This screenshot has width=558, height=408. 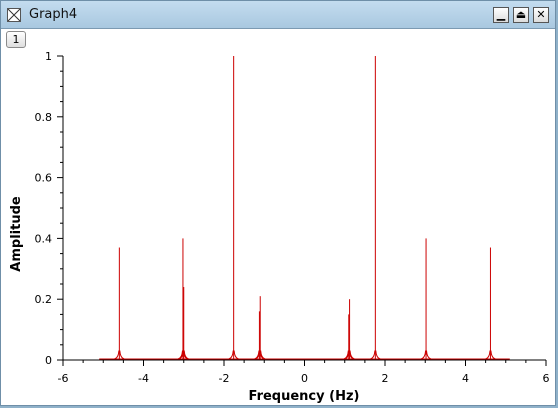 I want to click on minimize-button: ▁, so click(x=501, y=15).